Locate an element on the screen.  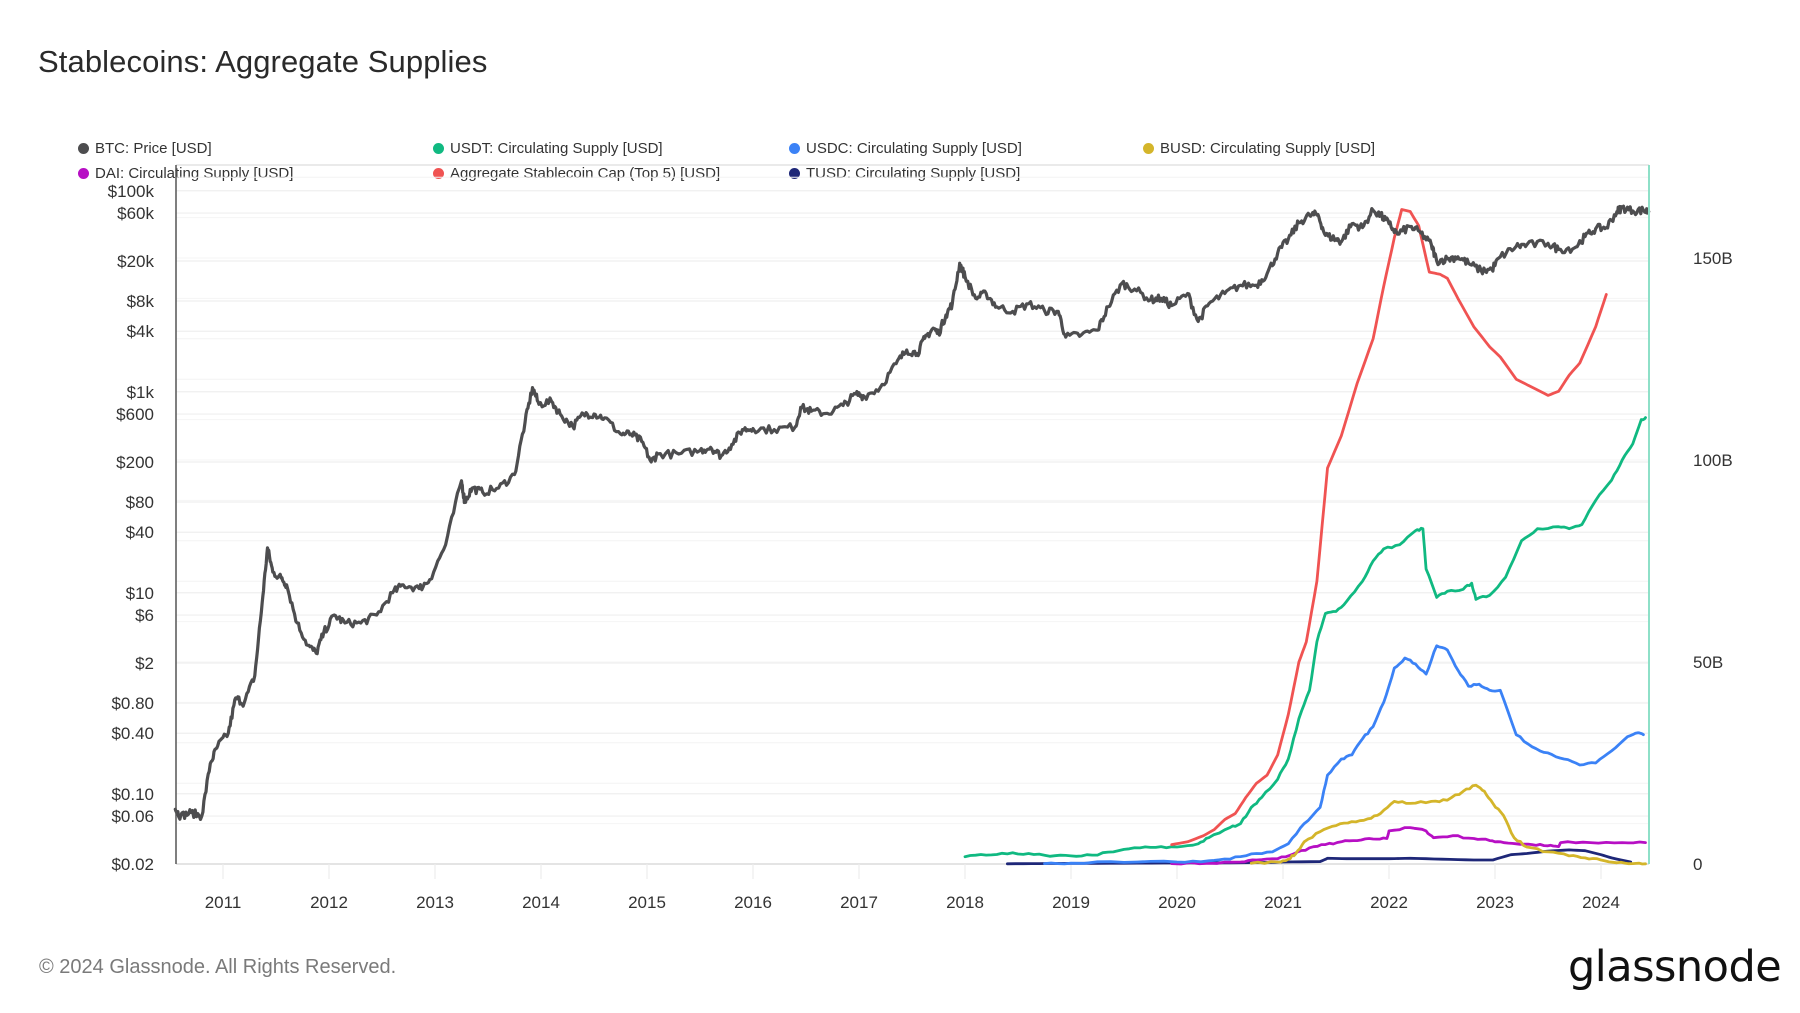
series-line-busd is located at coordinates (1448, 824).